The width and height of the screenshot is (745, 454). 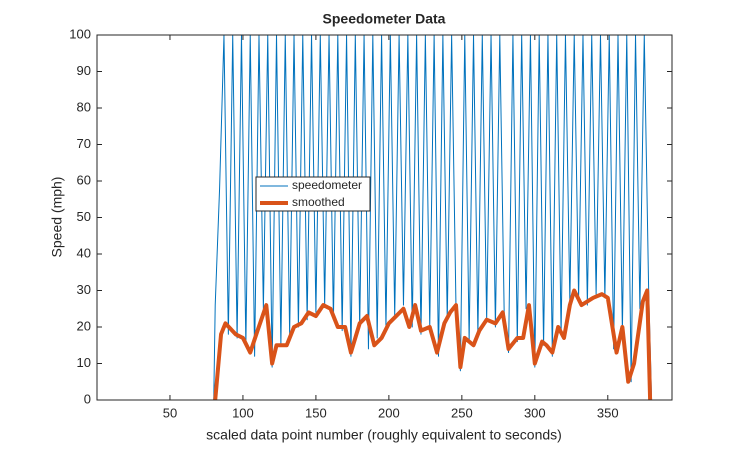 I want to click on y-tick-label: 20, so click(x=84, y=325).